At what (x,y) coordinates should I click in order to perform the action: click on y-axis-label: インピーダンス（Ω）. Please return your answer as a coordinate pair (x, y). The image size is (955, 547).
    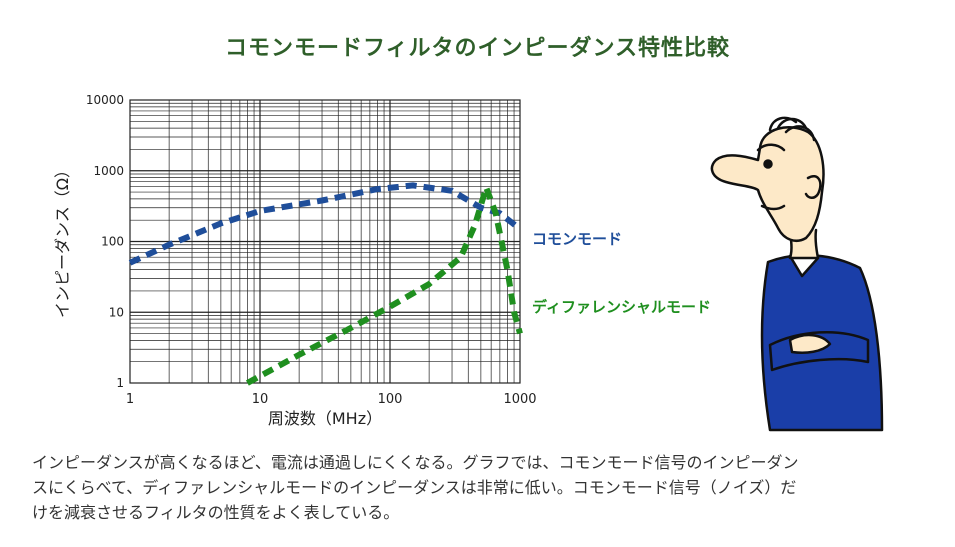
    Looking at the image, I should click on (62, 240).